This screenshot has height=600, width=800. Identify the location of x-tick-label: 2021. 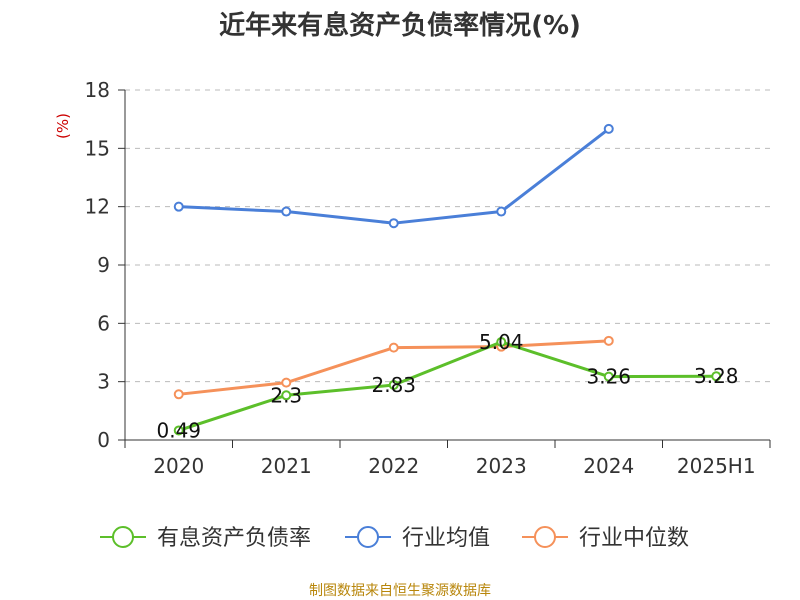
(286, 466).